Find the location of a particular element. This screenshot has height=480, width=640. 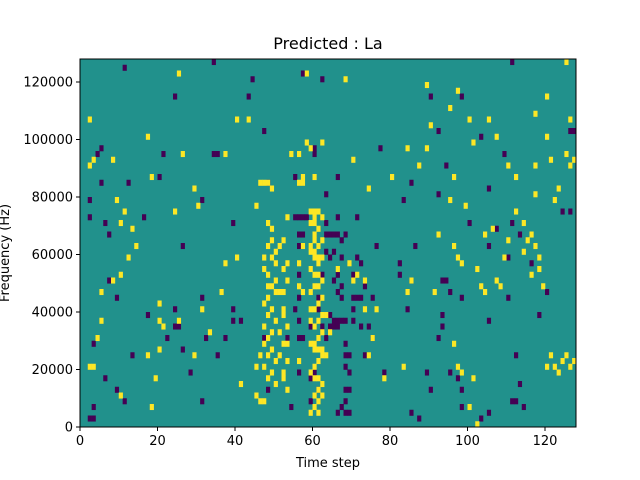

x-tick-label: 80 is located at coordinates (390, 441).